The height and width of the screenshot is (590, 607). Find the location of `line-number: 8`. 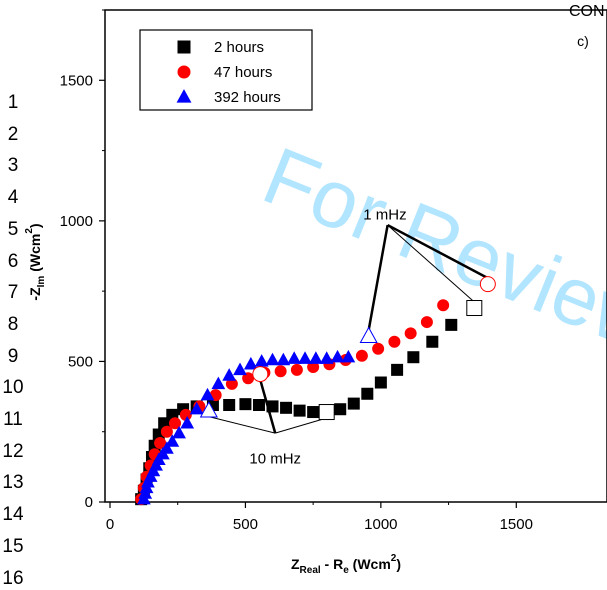

line-number: 8 is located at coordinates (13, 324).